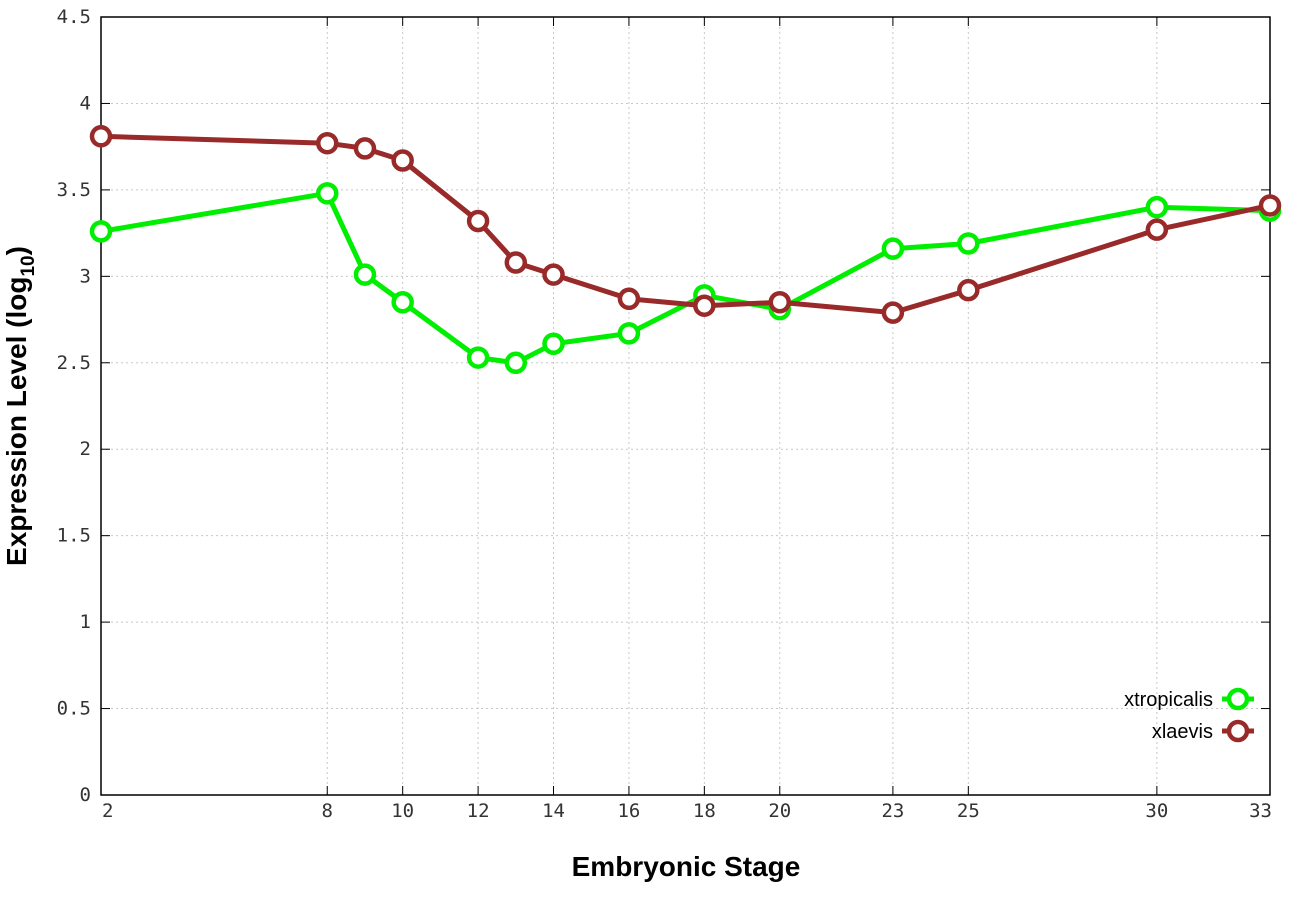  Describe the element at coordinates (704, 811) in the screenshot. I see `x-tick-label: 18` at that location.